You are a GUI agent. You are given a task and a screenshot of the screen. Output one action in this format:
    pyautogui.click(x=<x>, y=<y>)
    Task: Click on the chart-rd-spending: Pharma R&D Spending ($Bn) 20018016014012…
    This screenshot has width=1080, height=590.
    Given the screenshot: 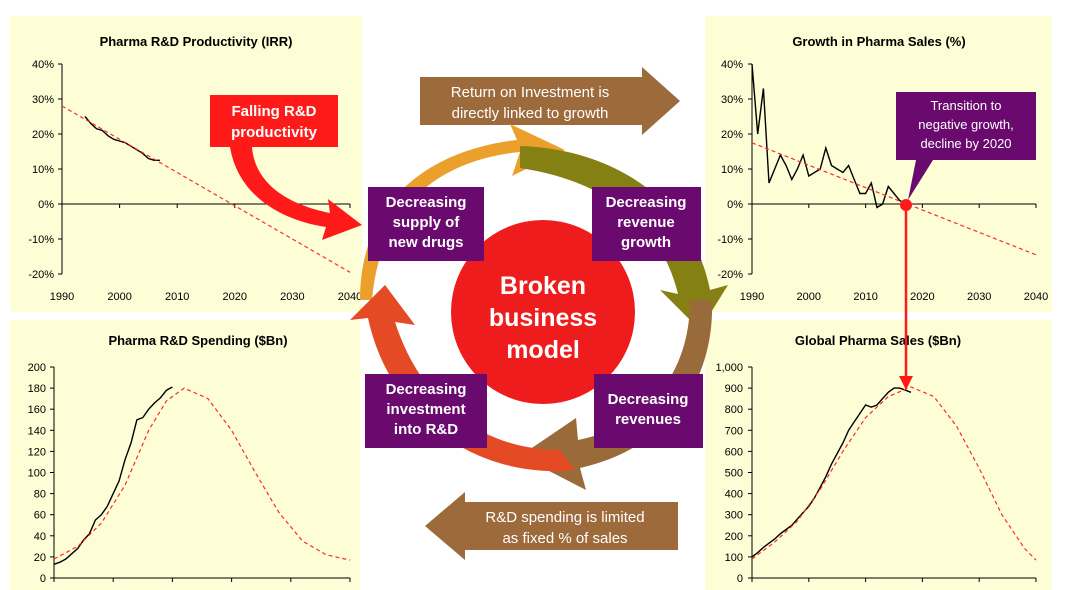 What is the action you would take?
    pyautogui.click(x=185, y=455)
    